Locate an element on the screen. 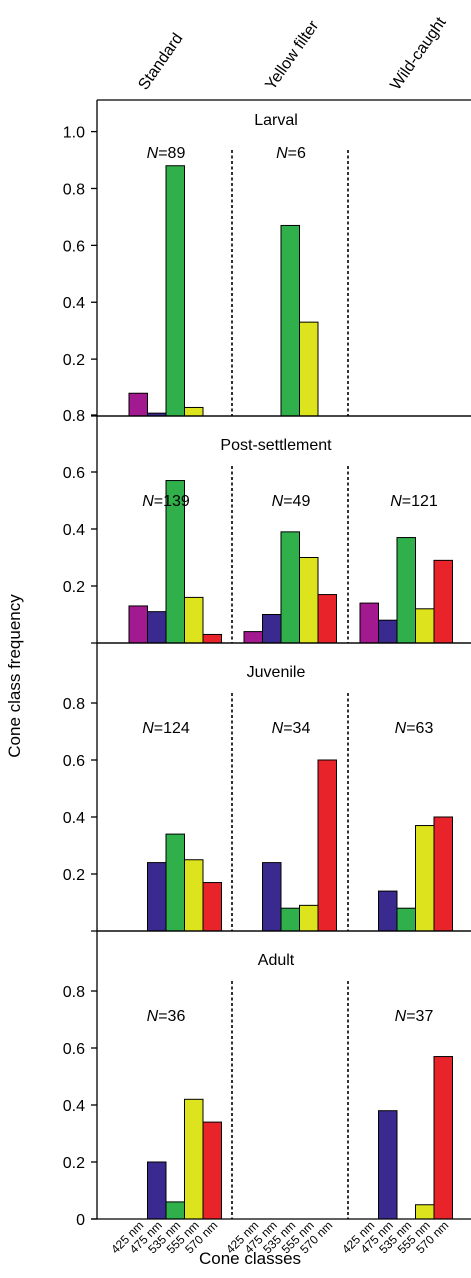  sample-size-standard: N=36 is located at coordinates (166, 1016).